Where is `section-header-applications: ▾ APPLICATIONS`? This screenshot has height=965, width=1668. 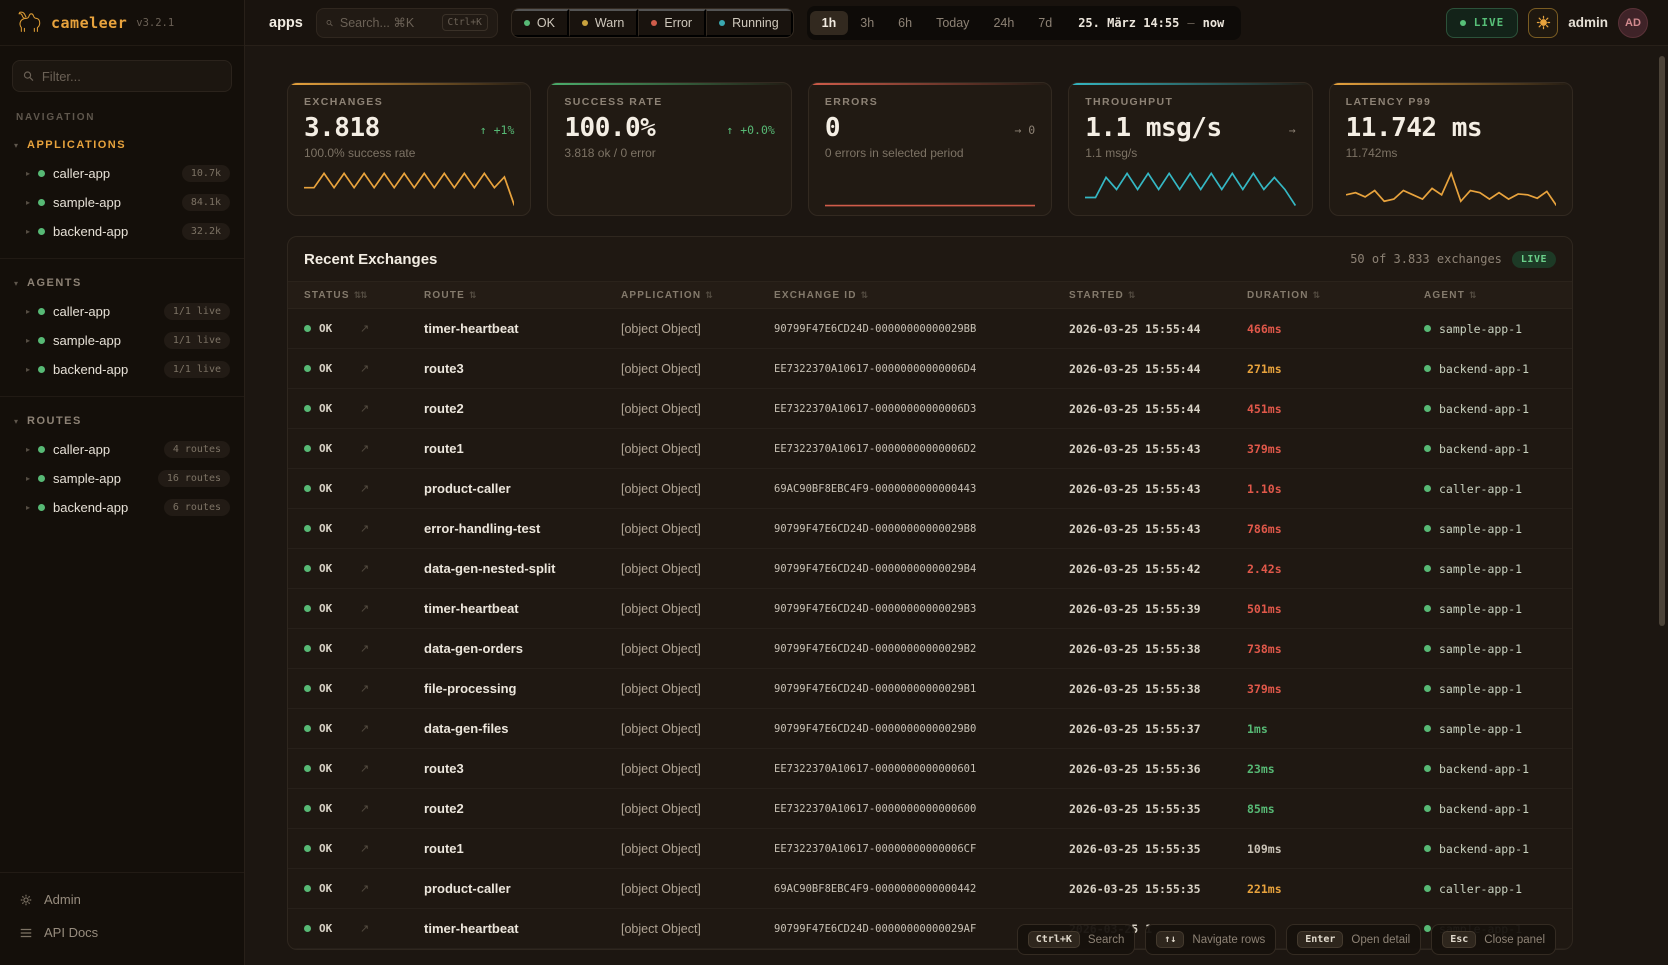 section-header-applications: ▾ APPLICATIONS is located at coordinates (122, 145).